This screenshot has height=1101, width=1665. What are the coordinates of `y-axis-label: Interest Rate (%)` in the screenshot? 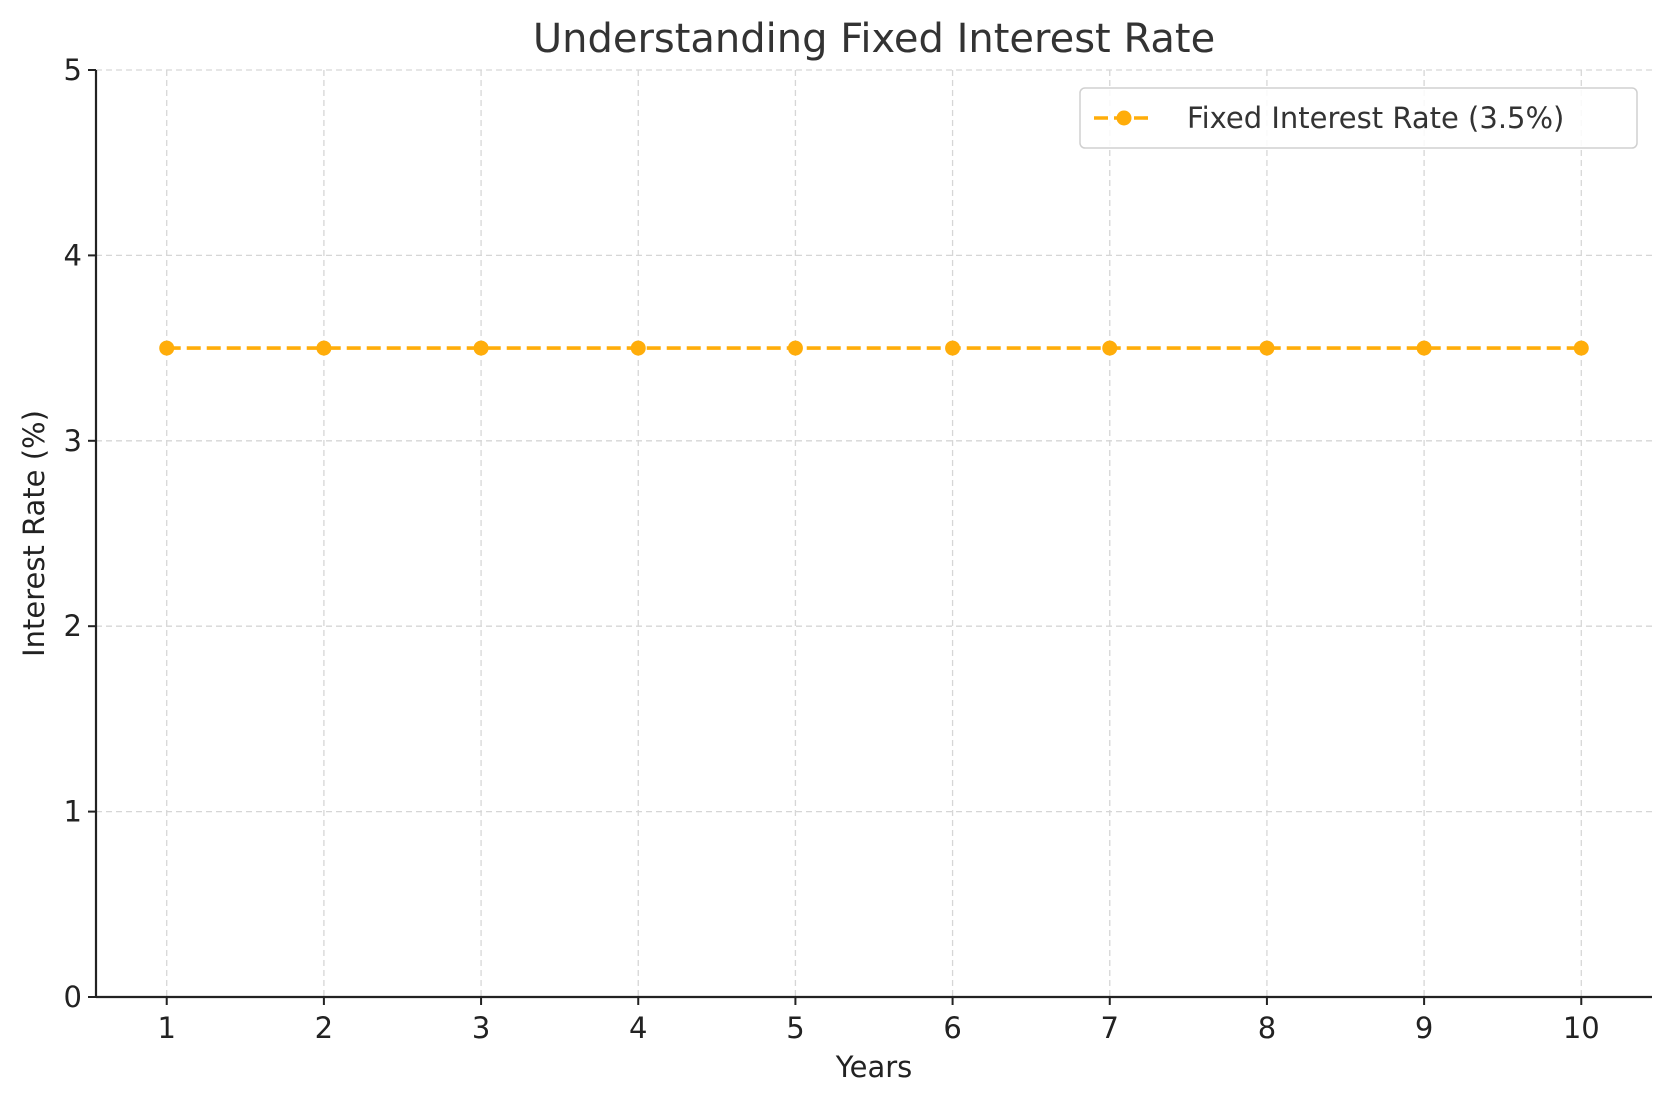 It's located at (34, 533).